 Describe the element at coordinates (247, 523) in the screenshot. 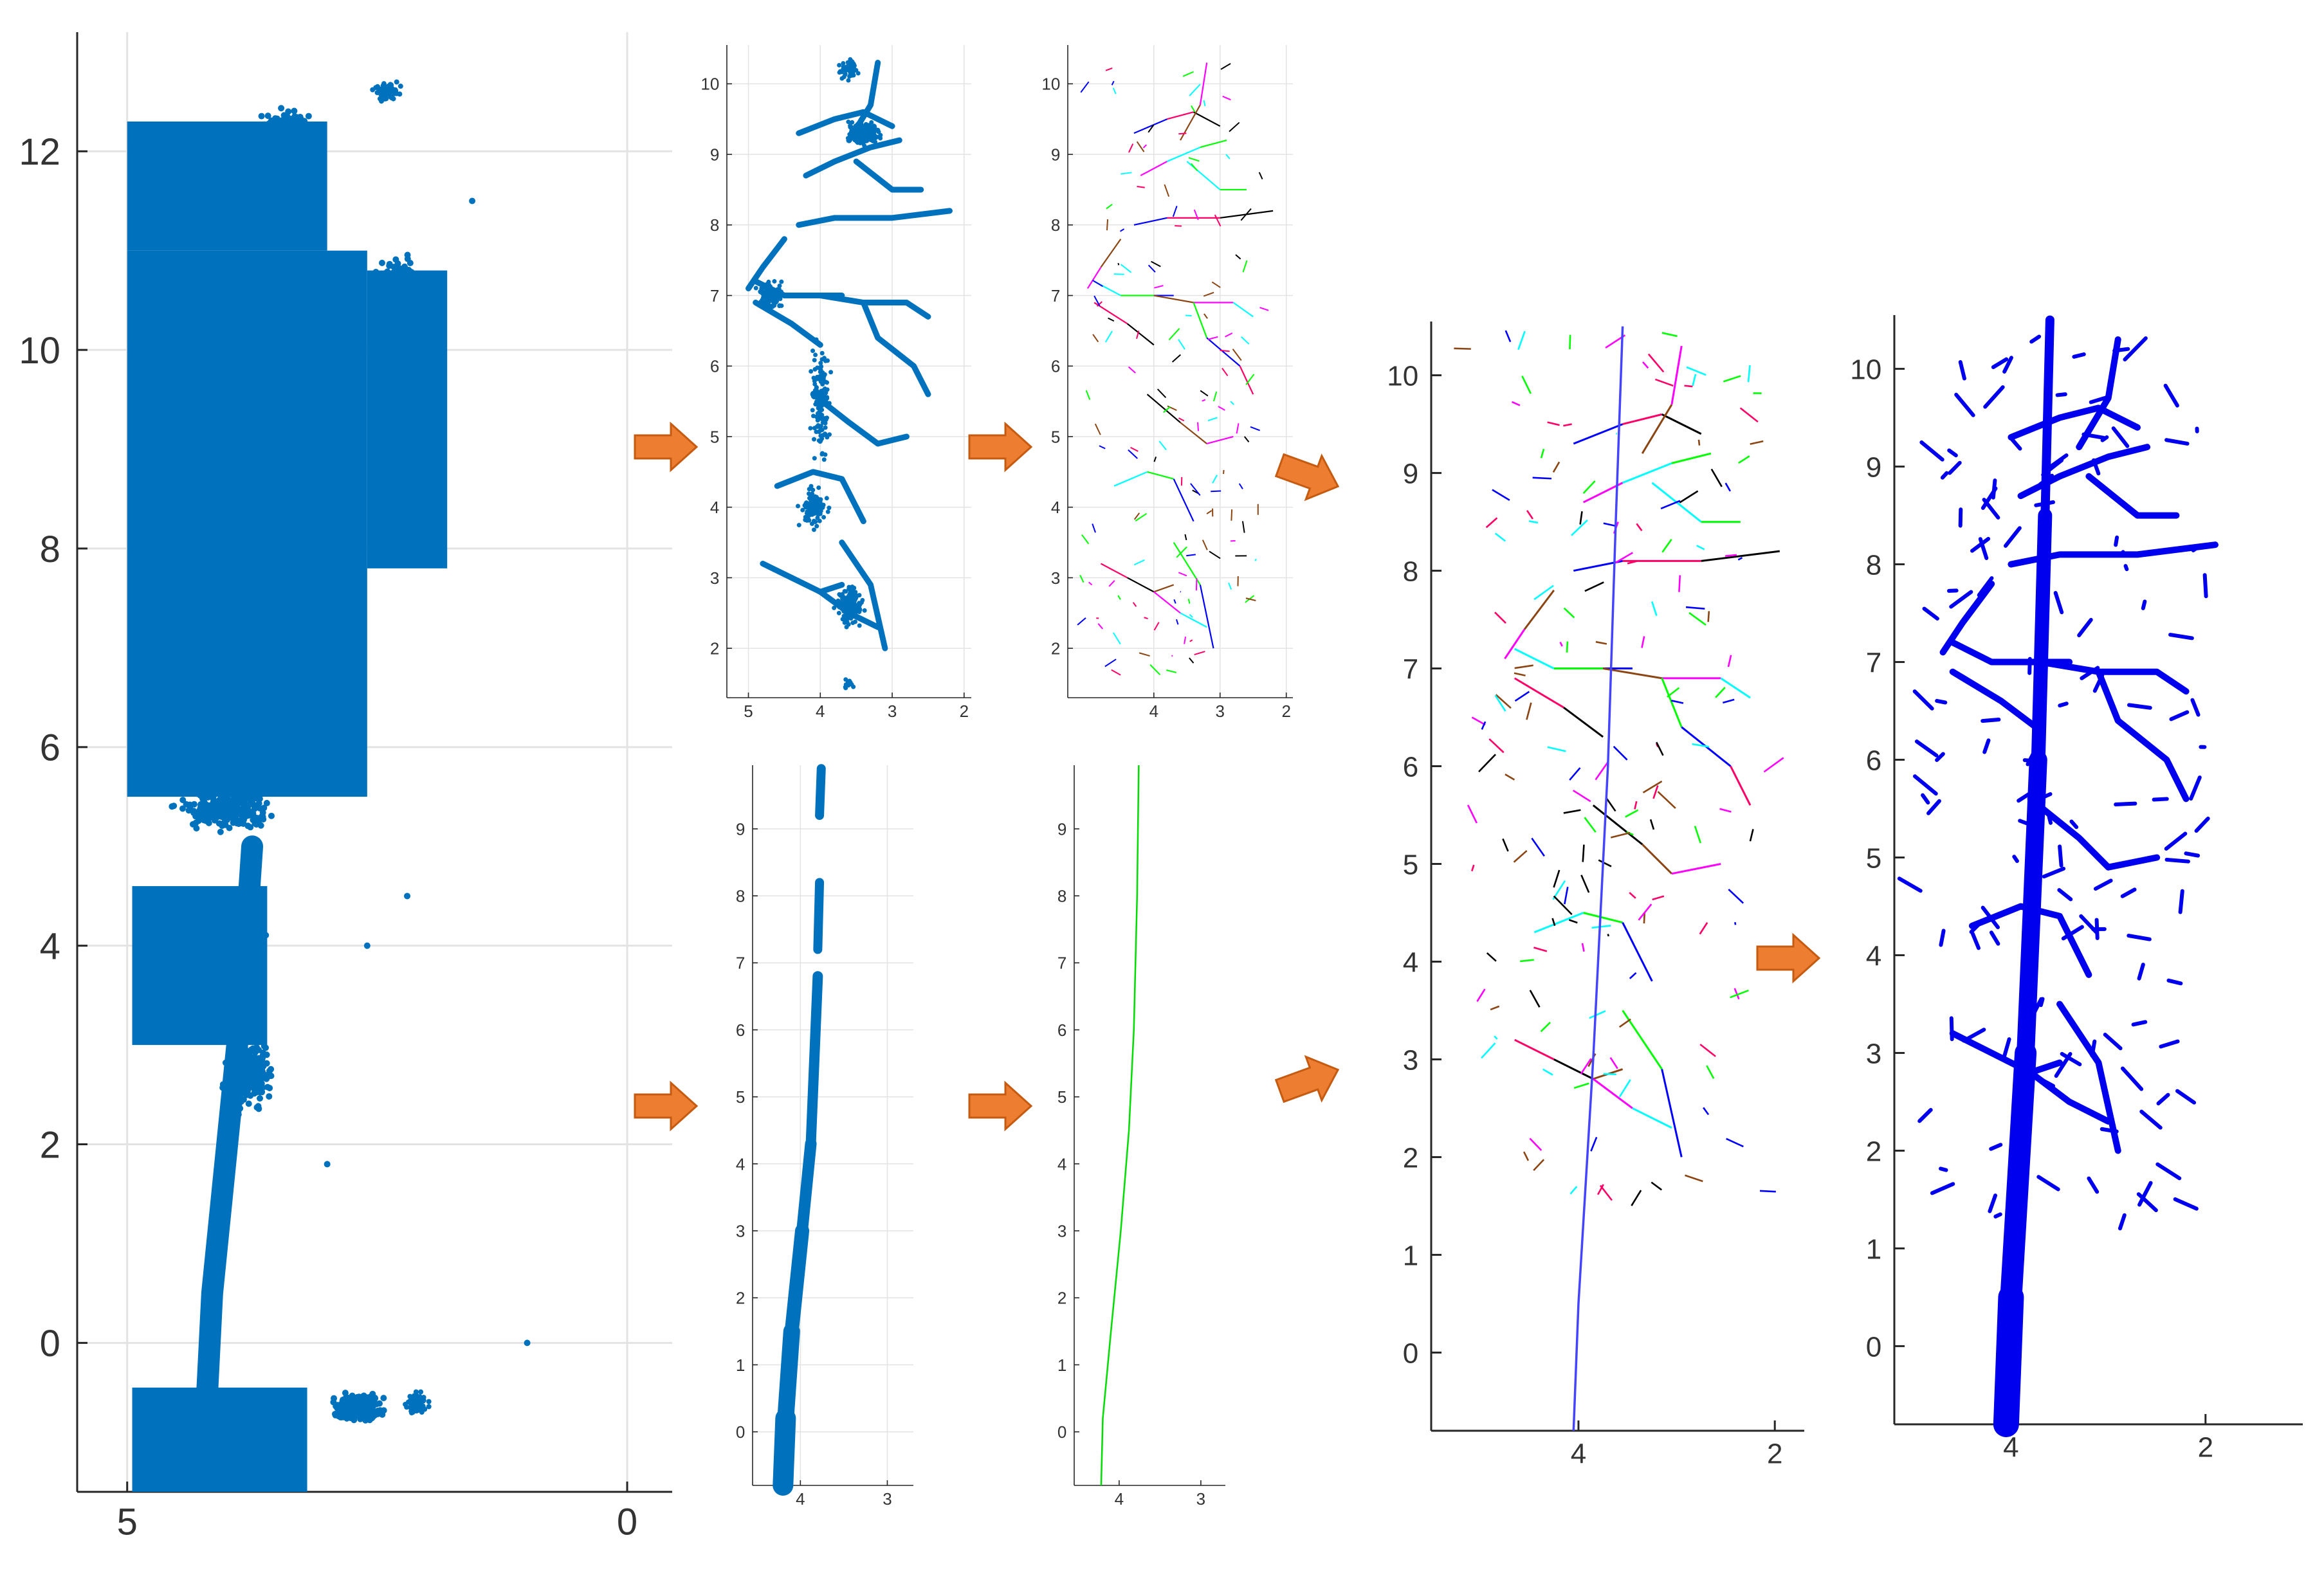

I see `dense-points` at that location.